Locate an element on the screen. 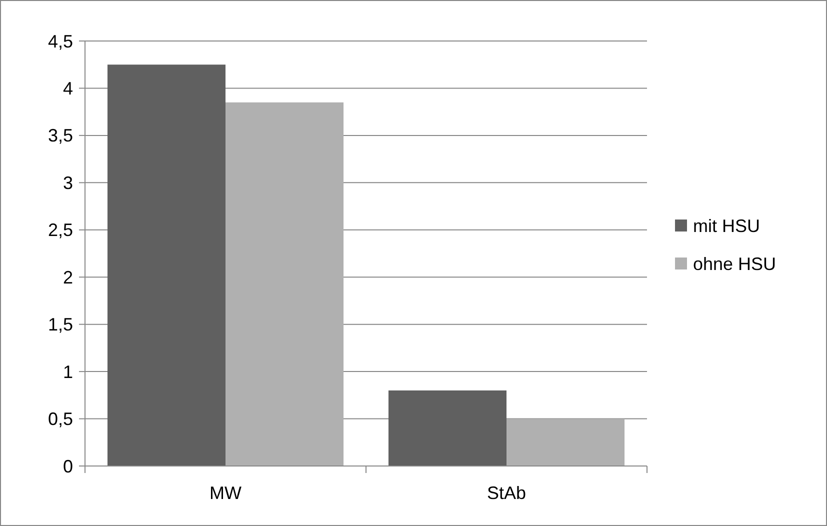  legend-label: mit HSU is located at coordinates (726, 226).